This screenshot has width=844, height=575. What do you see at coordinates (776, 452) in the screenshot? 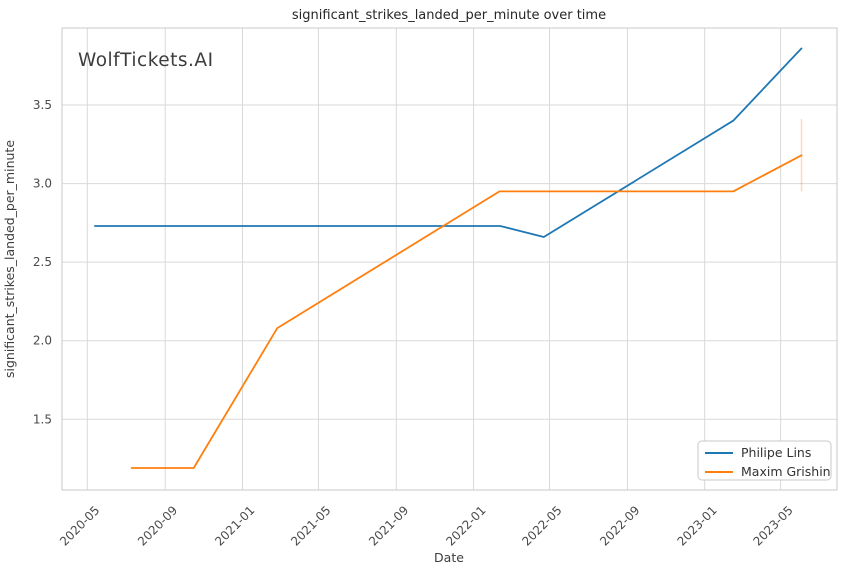
I see `legend-label: Philipe Lins` at bounding box center [776, 452].